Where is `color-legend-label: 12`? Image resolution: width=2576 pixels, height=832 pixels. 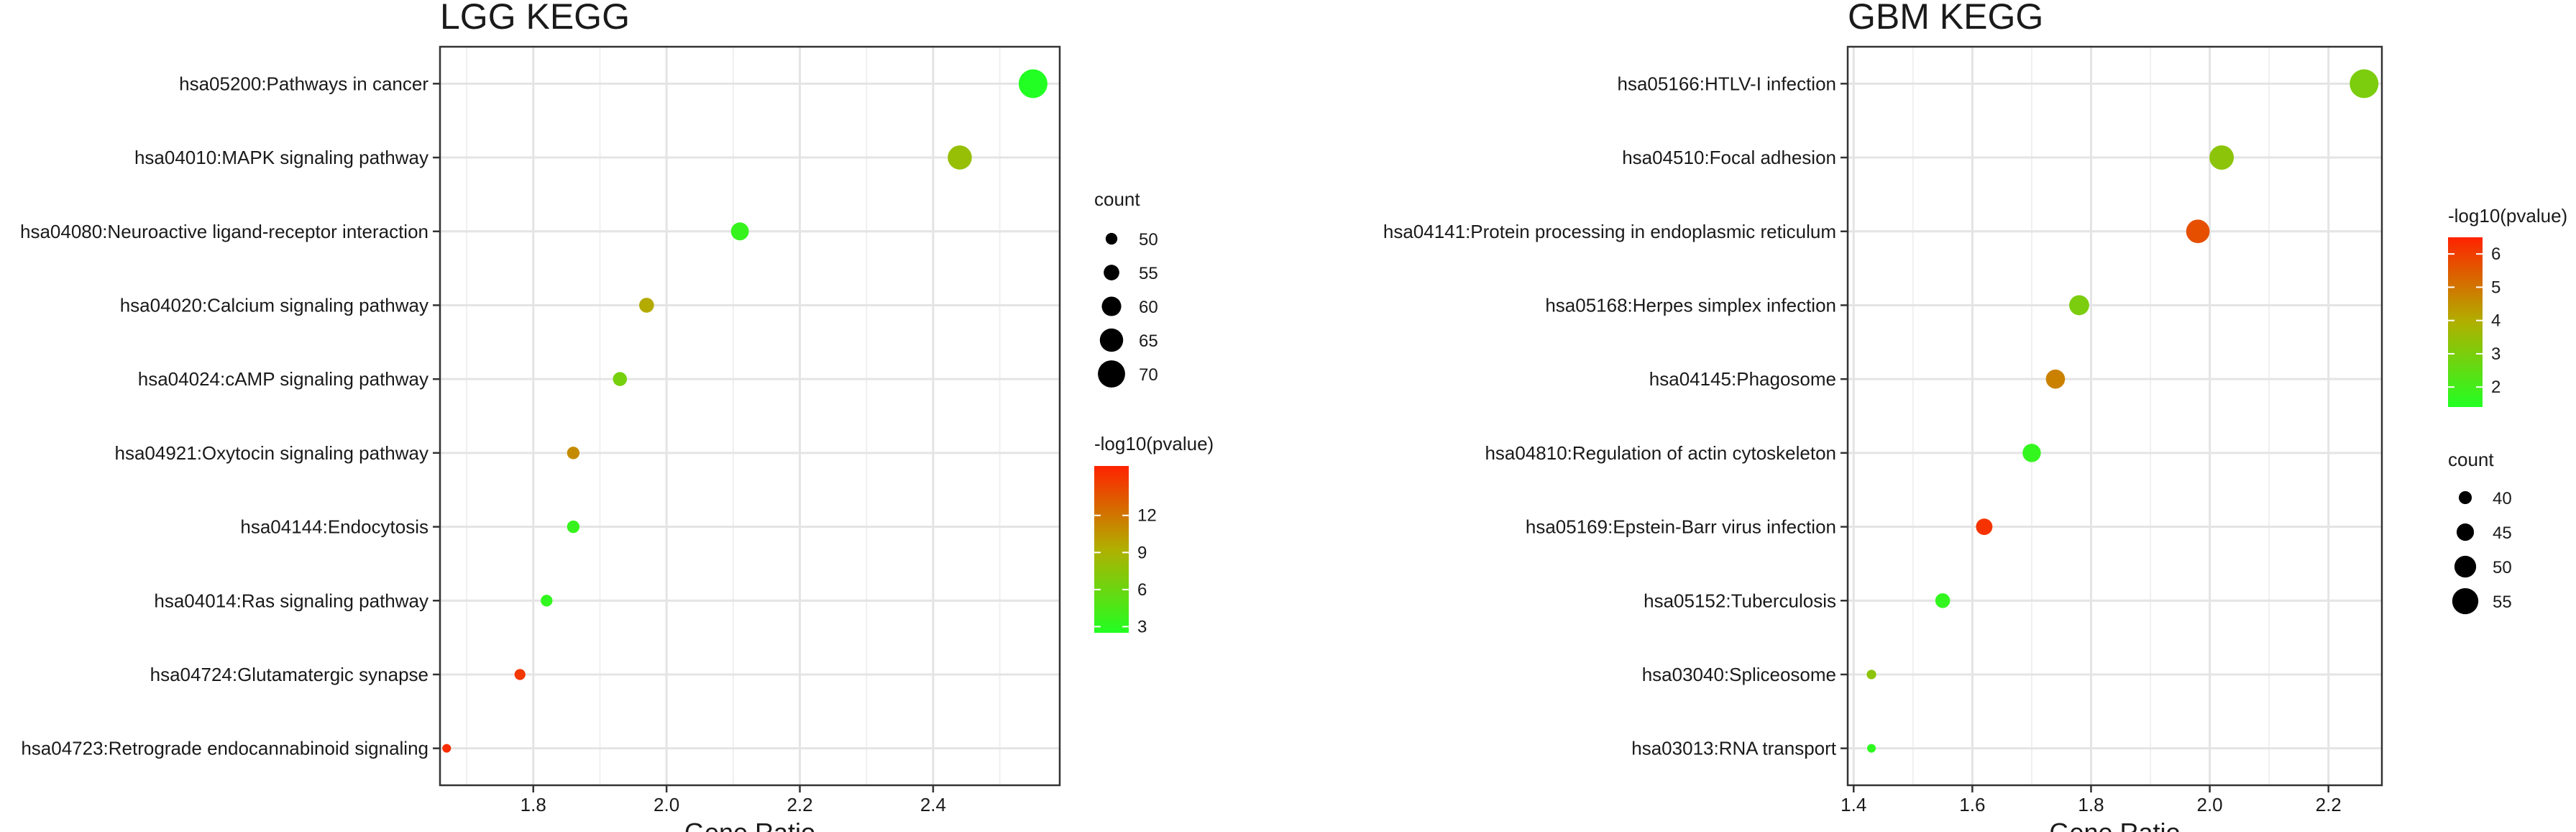 color-legend-label: 12 is located at coordinates (1147, 516).